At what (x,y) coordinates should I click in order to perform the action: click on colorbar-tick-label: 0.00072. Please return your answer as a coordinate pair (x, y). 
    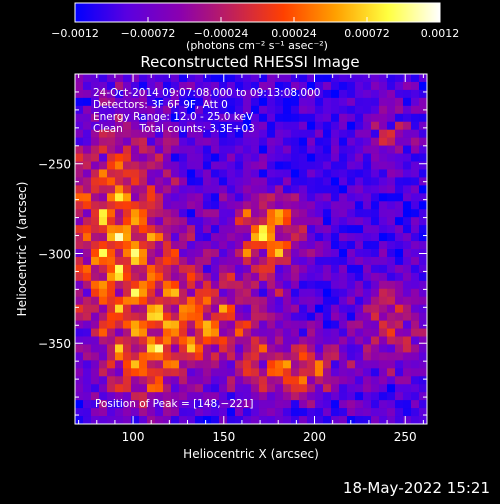
    Looking at the image, I should click on (367, 33).